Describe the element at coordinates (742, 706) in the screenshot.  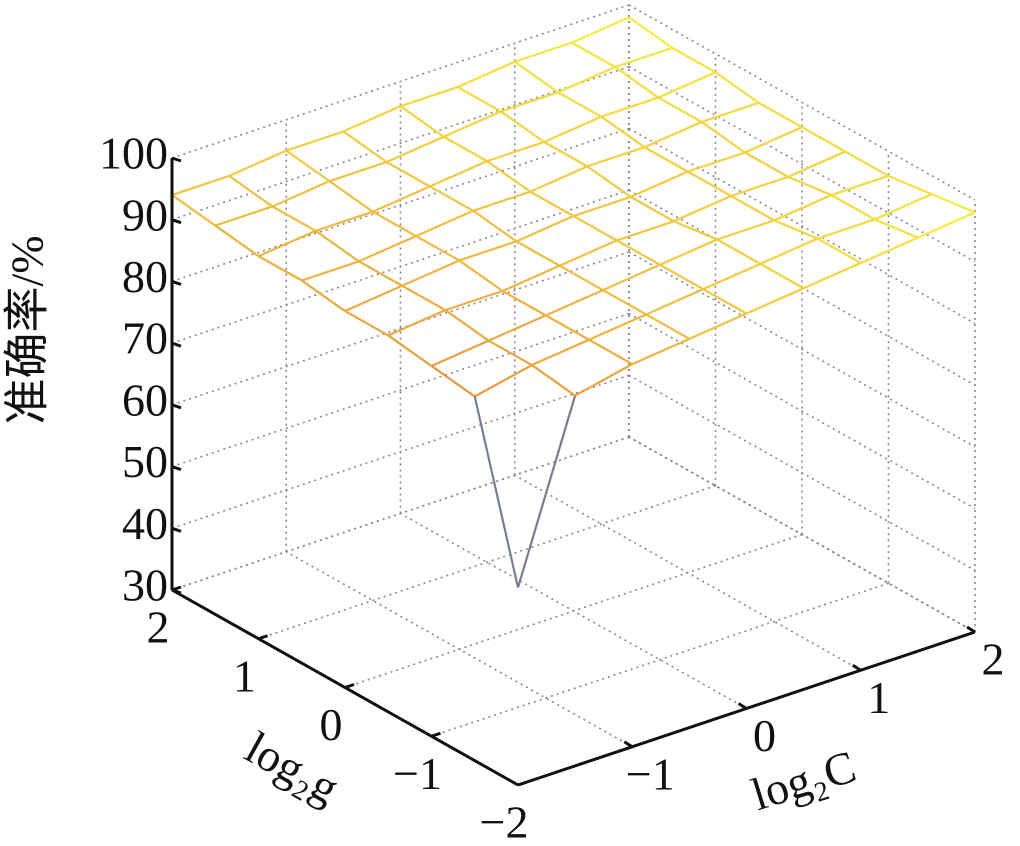
I see `x-tick` at that location.